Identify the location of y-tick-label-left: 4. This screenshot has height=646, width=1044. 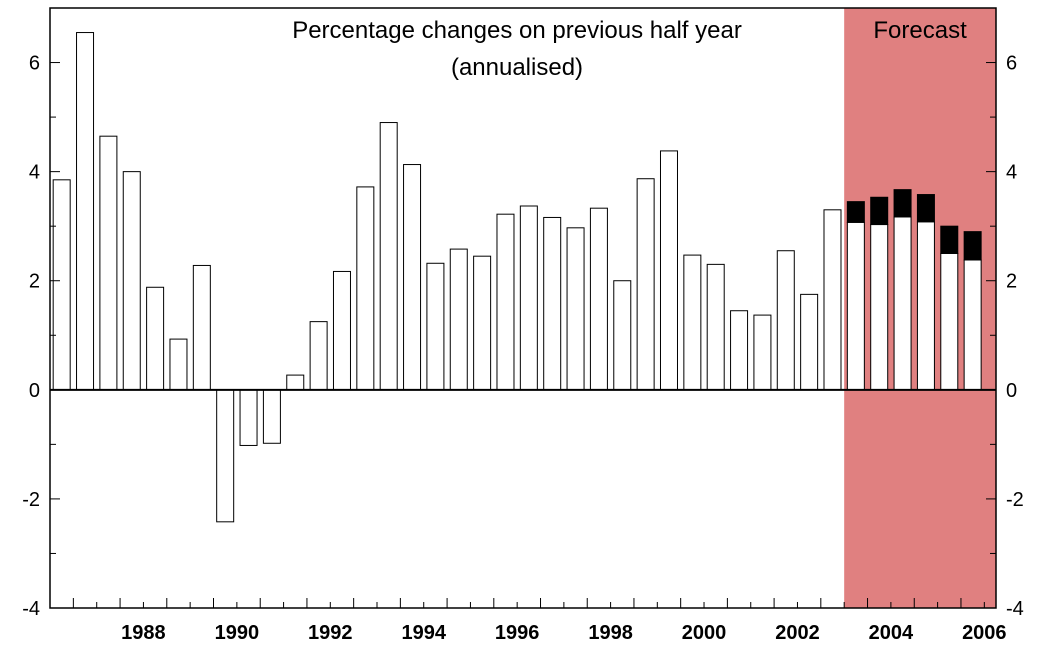
(34, 173).